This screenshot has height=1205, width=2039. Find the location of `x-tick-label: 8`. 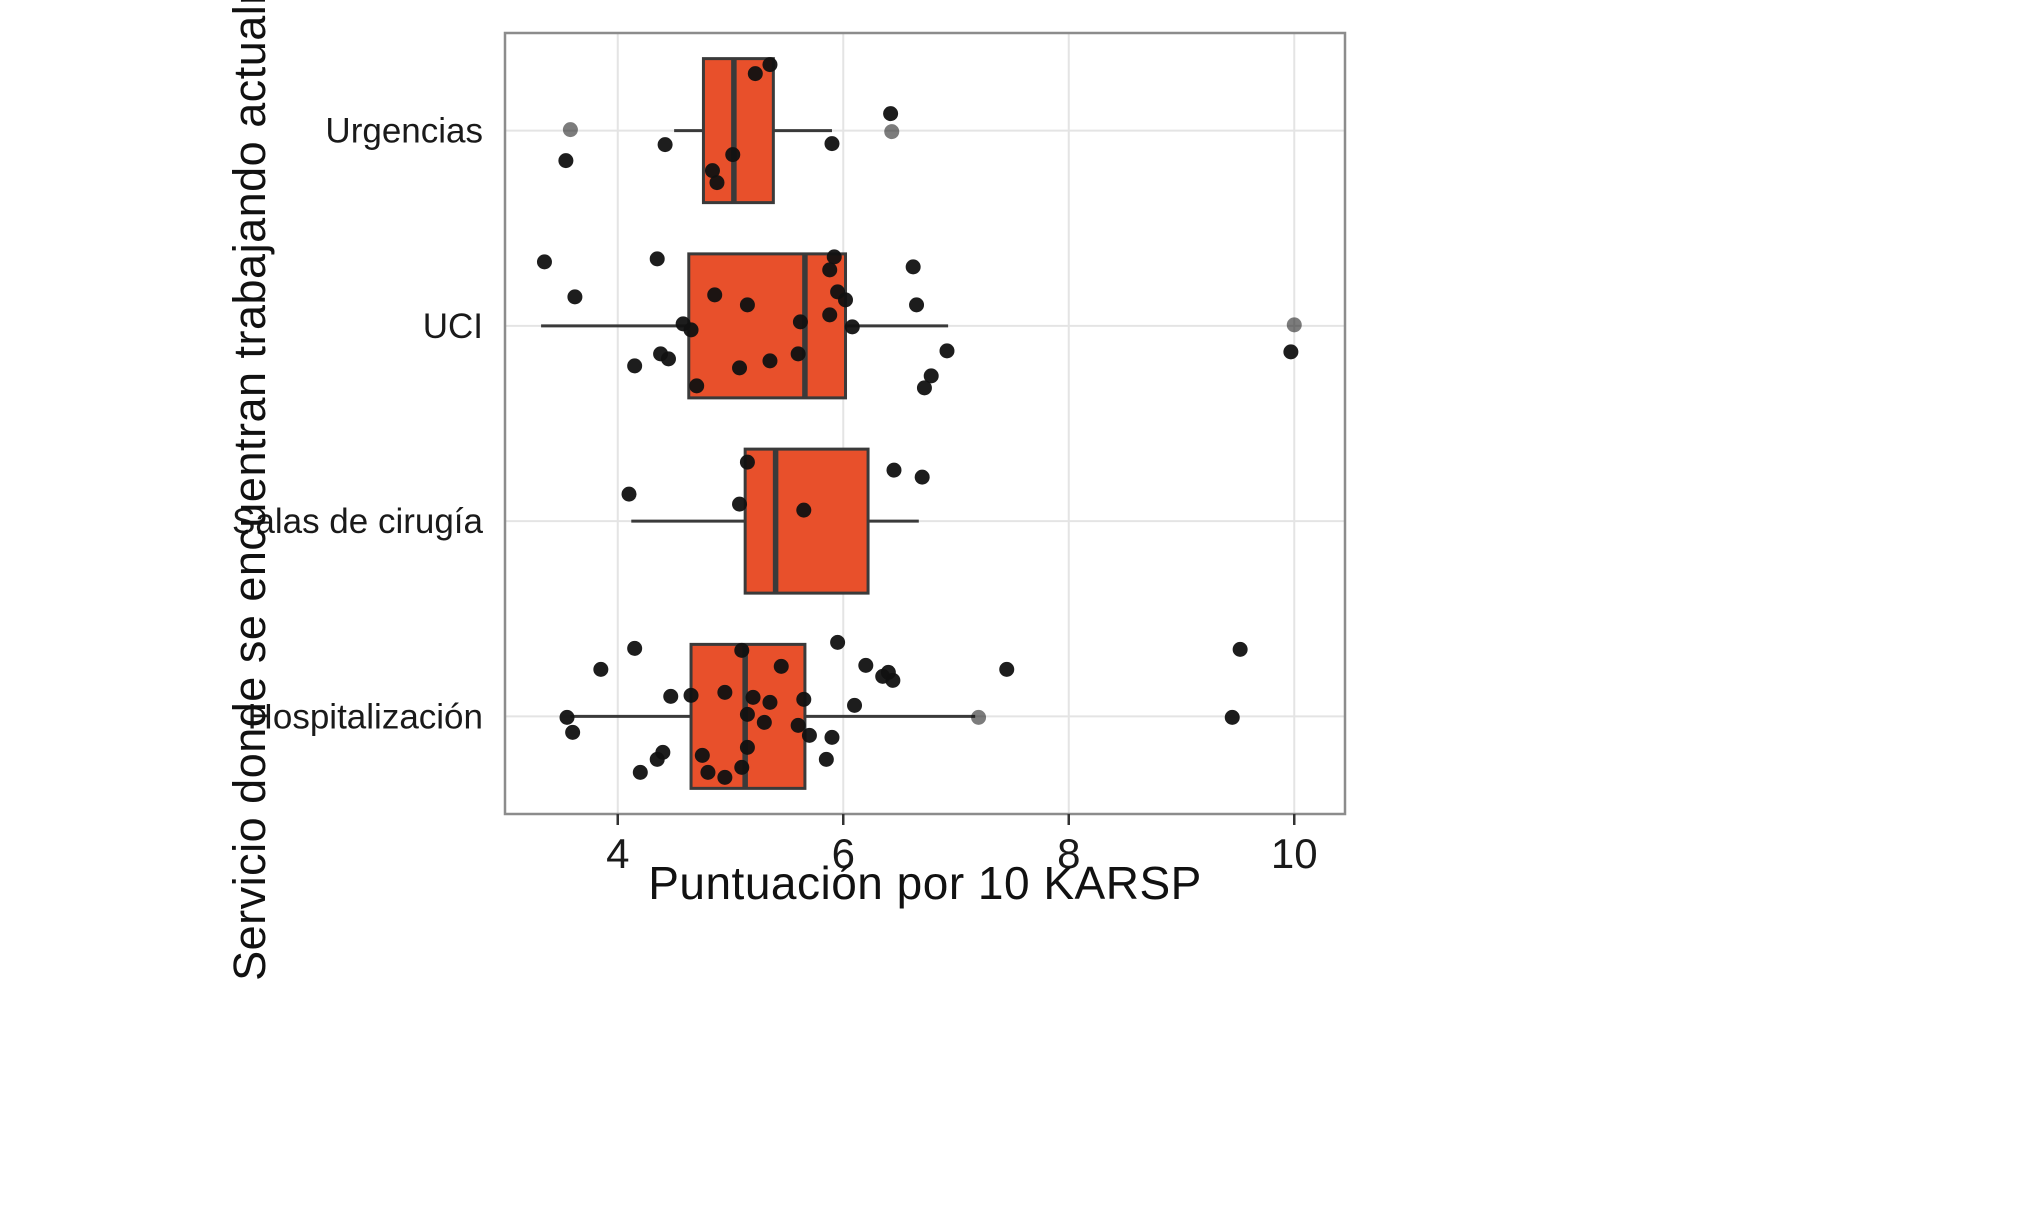

x-tick-label: 8 is located at coordinates (1068, 853).